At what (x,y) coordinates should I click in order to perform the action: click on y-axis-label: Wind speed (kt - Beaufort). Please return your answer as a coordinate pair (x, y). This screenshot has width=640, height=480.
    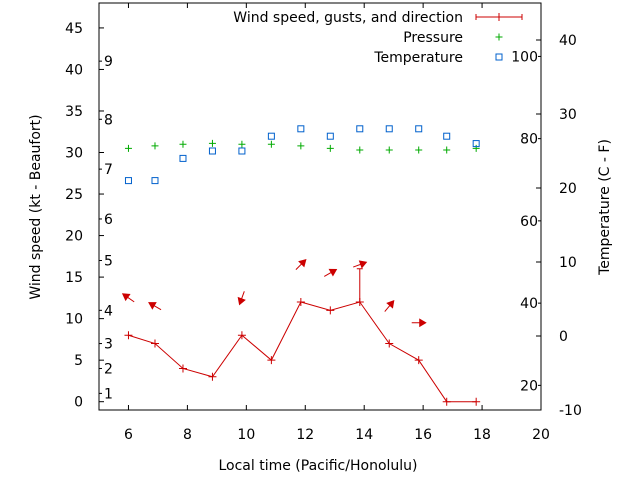
    Looking at the image, I should click on (36, 206).